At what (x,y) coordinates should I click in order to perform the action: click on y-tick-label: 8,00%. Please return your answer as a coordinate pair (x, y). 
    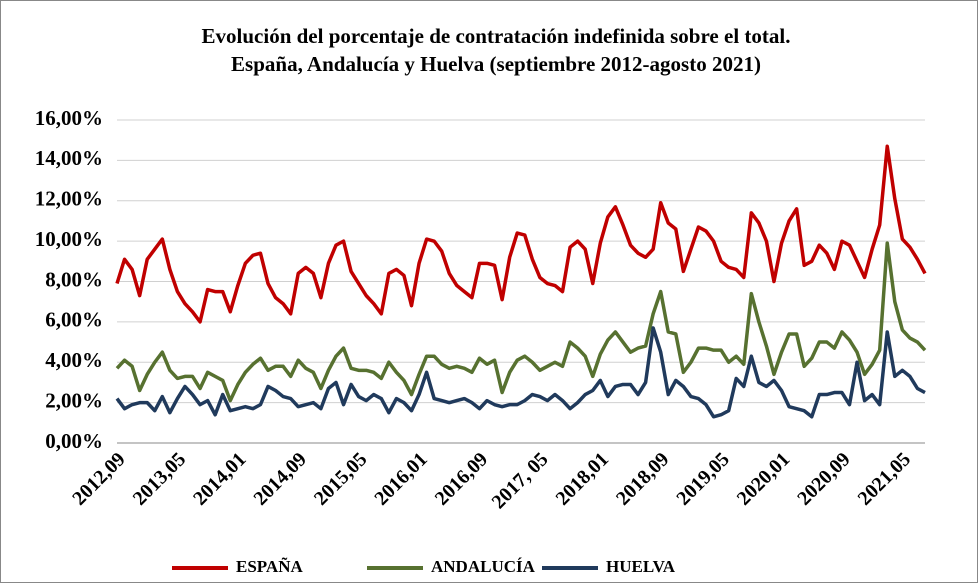
    Looking at the image, I should click on (74, 279).